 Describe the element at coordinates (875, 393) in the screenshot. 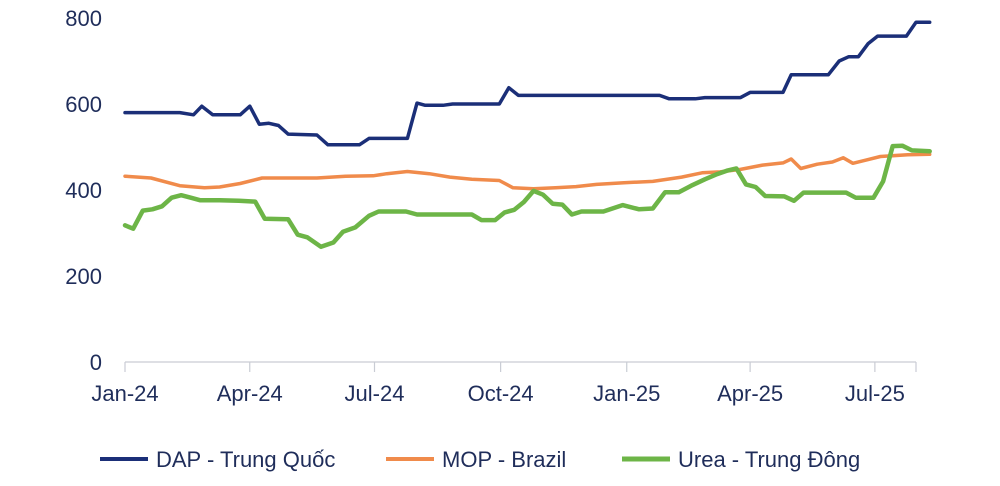

I see `x-tick-label: Jul-25` at that location.